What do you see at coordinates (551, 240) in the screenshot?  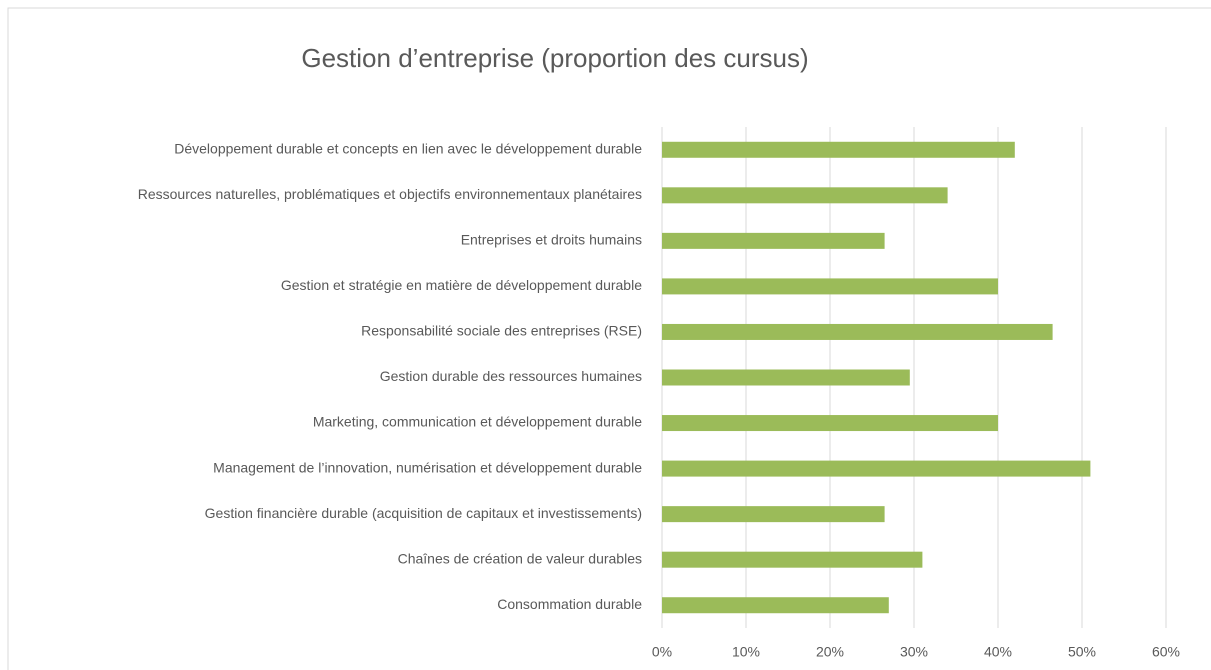 I see `y-tick-label: Entreprises et droits humains` at bounding box center [551, 240].